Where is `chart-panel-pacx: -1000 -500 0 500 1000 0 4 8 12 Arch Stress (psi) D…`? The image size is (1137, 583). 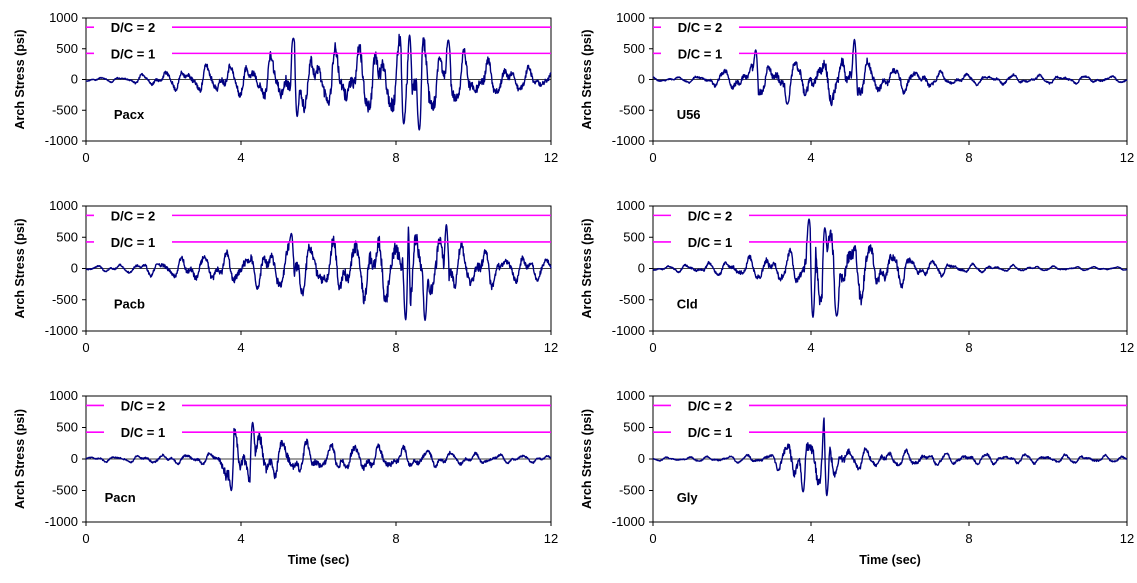
chart-panel-pacx: -1000 -500 0 500 1000 0 4 8 12 Arch Stress (psi) D… is located at coordinates (285, 87).